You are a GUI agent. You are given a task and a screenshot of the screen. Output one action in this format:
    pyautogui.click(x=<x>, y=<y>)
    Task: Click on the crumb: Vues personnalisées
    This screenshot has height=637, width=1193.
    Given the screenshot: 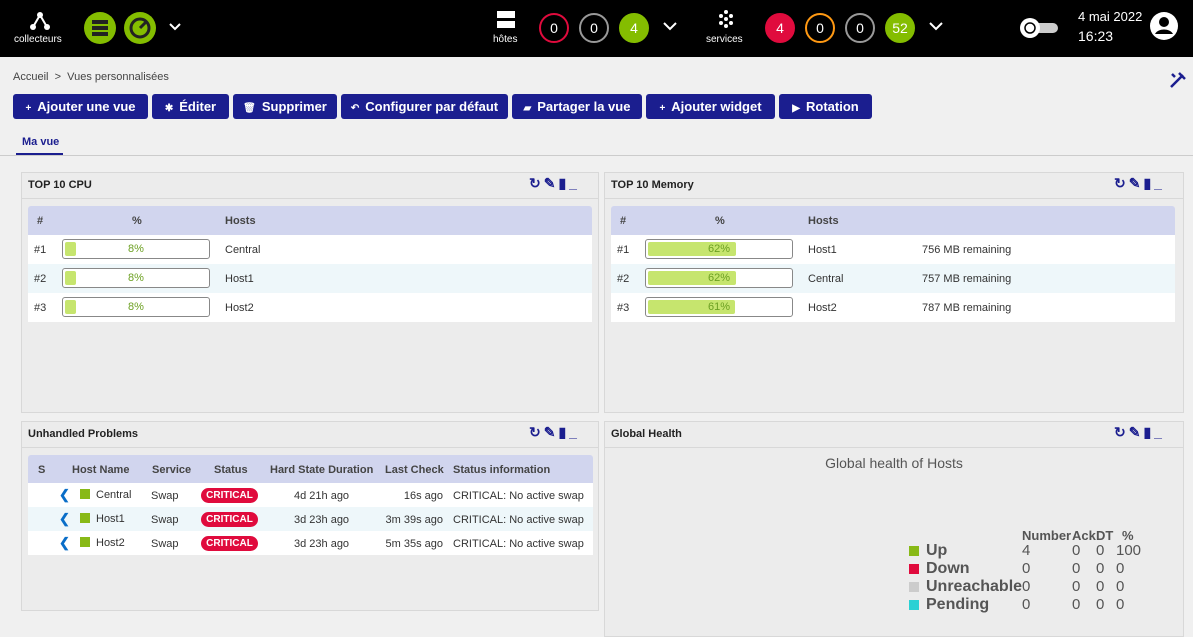 What is the action you would take?
    pyautogui.click(x=118, y=77)
    